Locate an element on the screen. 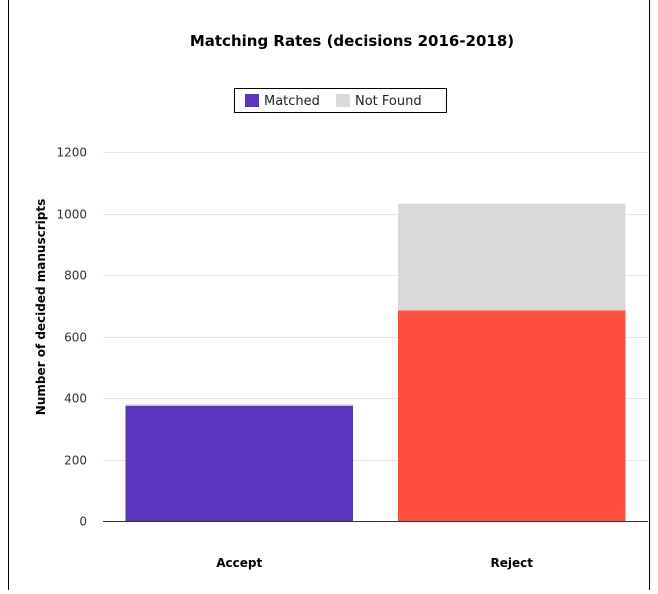  bar-accept-matched is located at coordinates (239, 463).